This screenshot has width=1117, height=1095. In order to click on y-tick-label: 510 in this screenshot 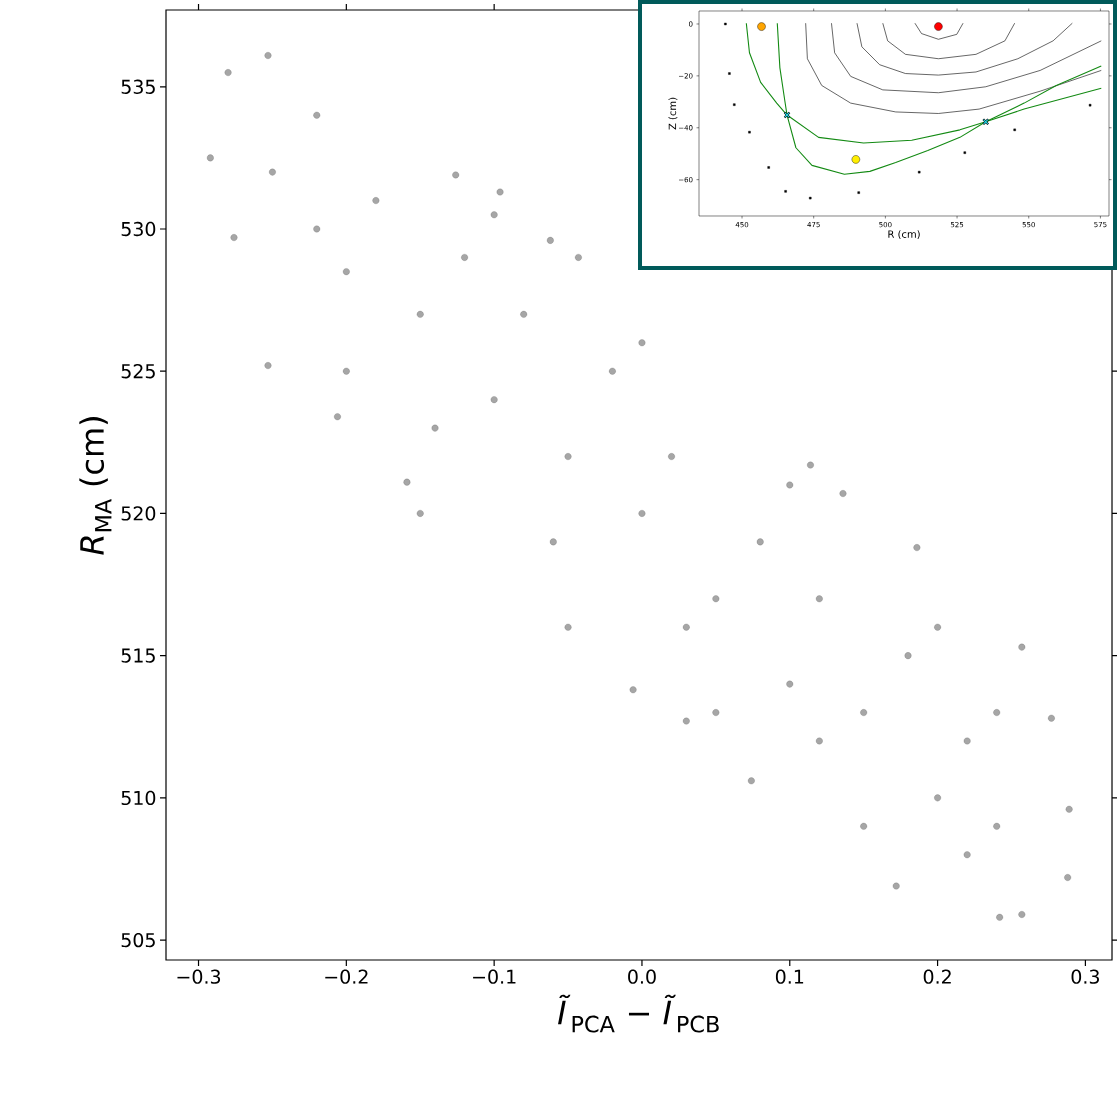, I will do `click(138, 798)`.